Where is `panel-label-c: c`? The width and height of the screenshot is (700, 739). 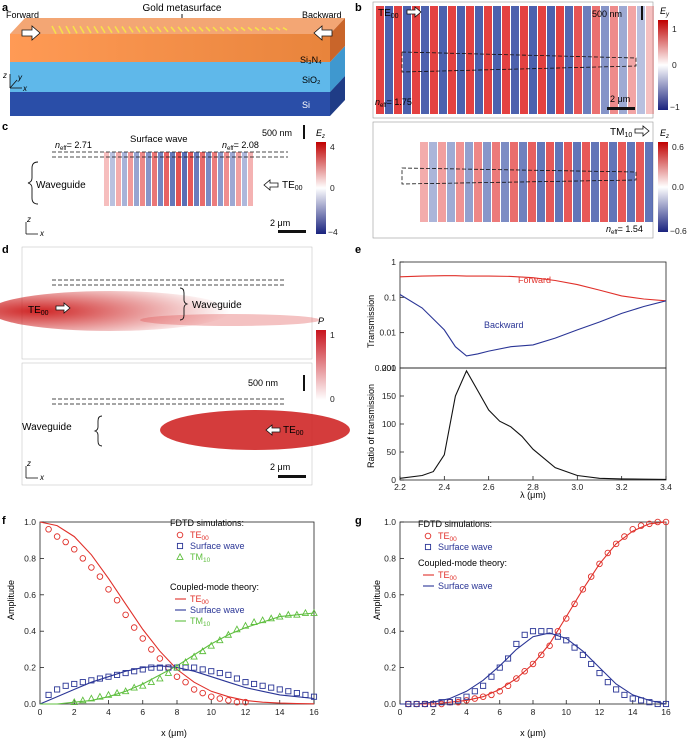
panel-label-c: c is located at coordinates (5, 127).